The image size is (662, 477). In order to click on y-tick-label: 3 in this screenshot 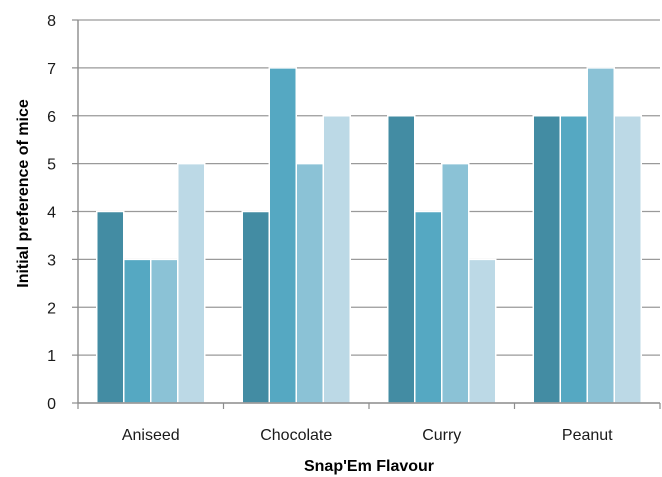, I will do `click(51, 260)`.